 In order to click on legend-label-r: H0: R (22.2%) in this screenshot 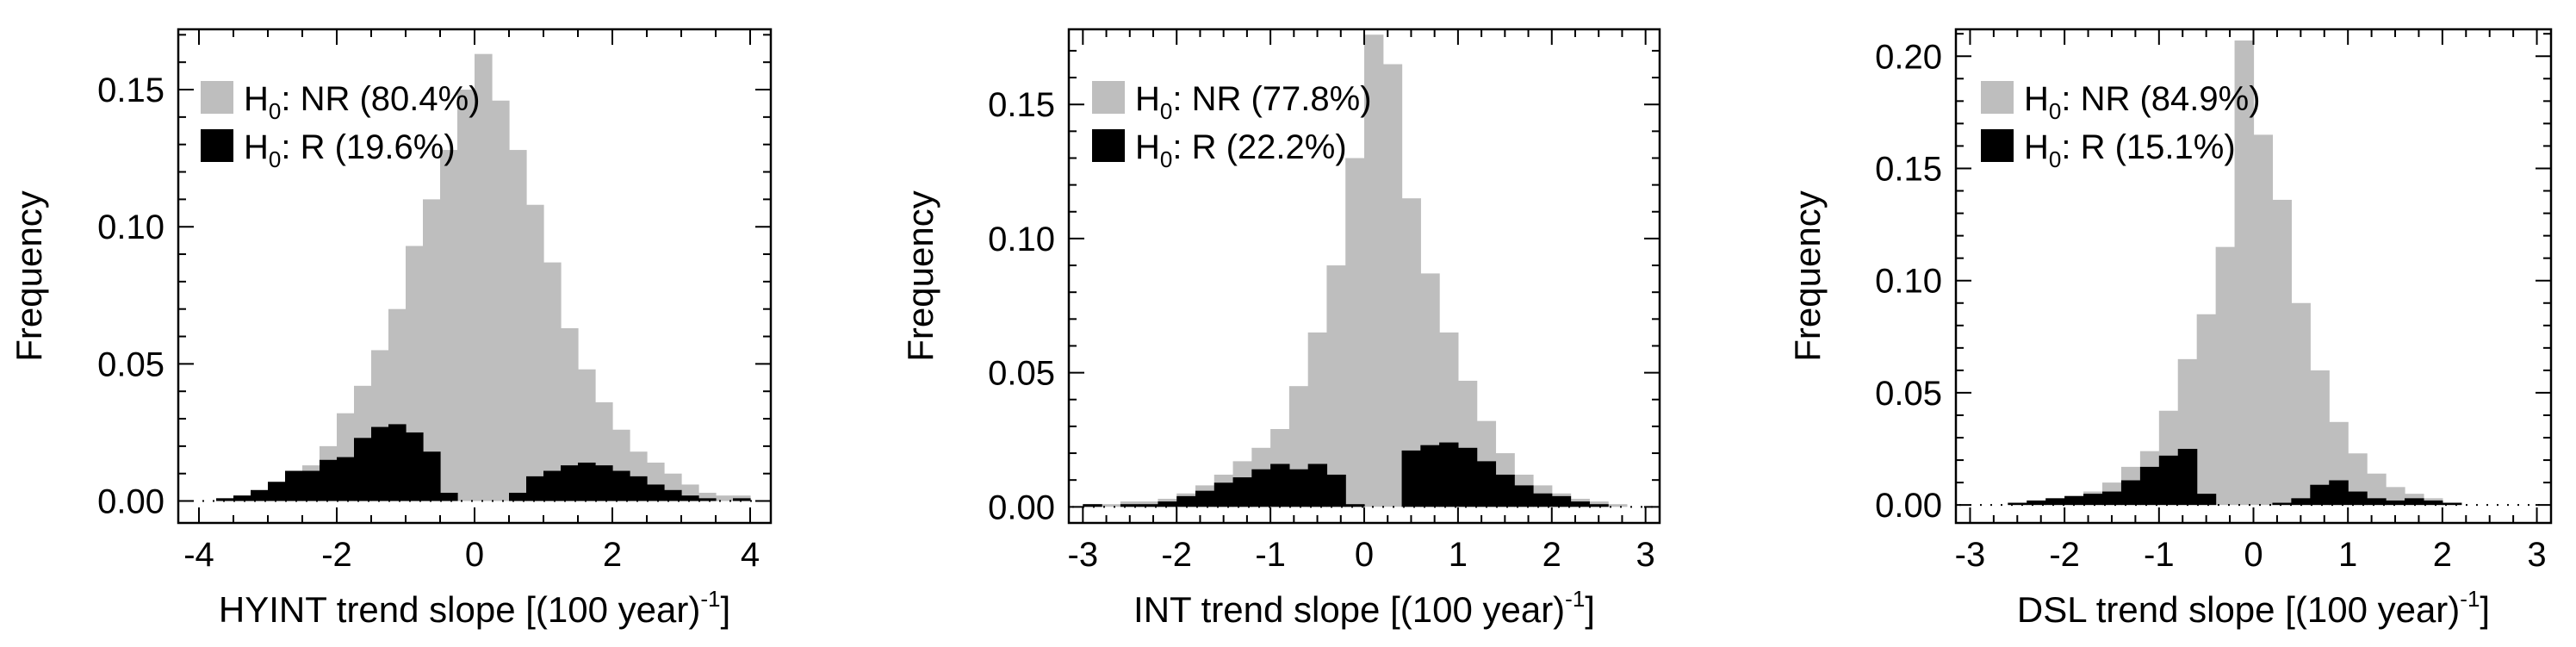, I will do `click(1241, 150)`.